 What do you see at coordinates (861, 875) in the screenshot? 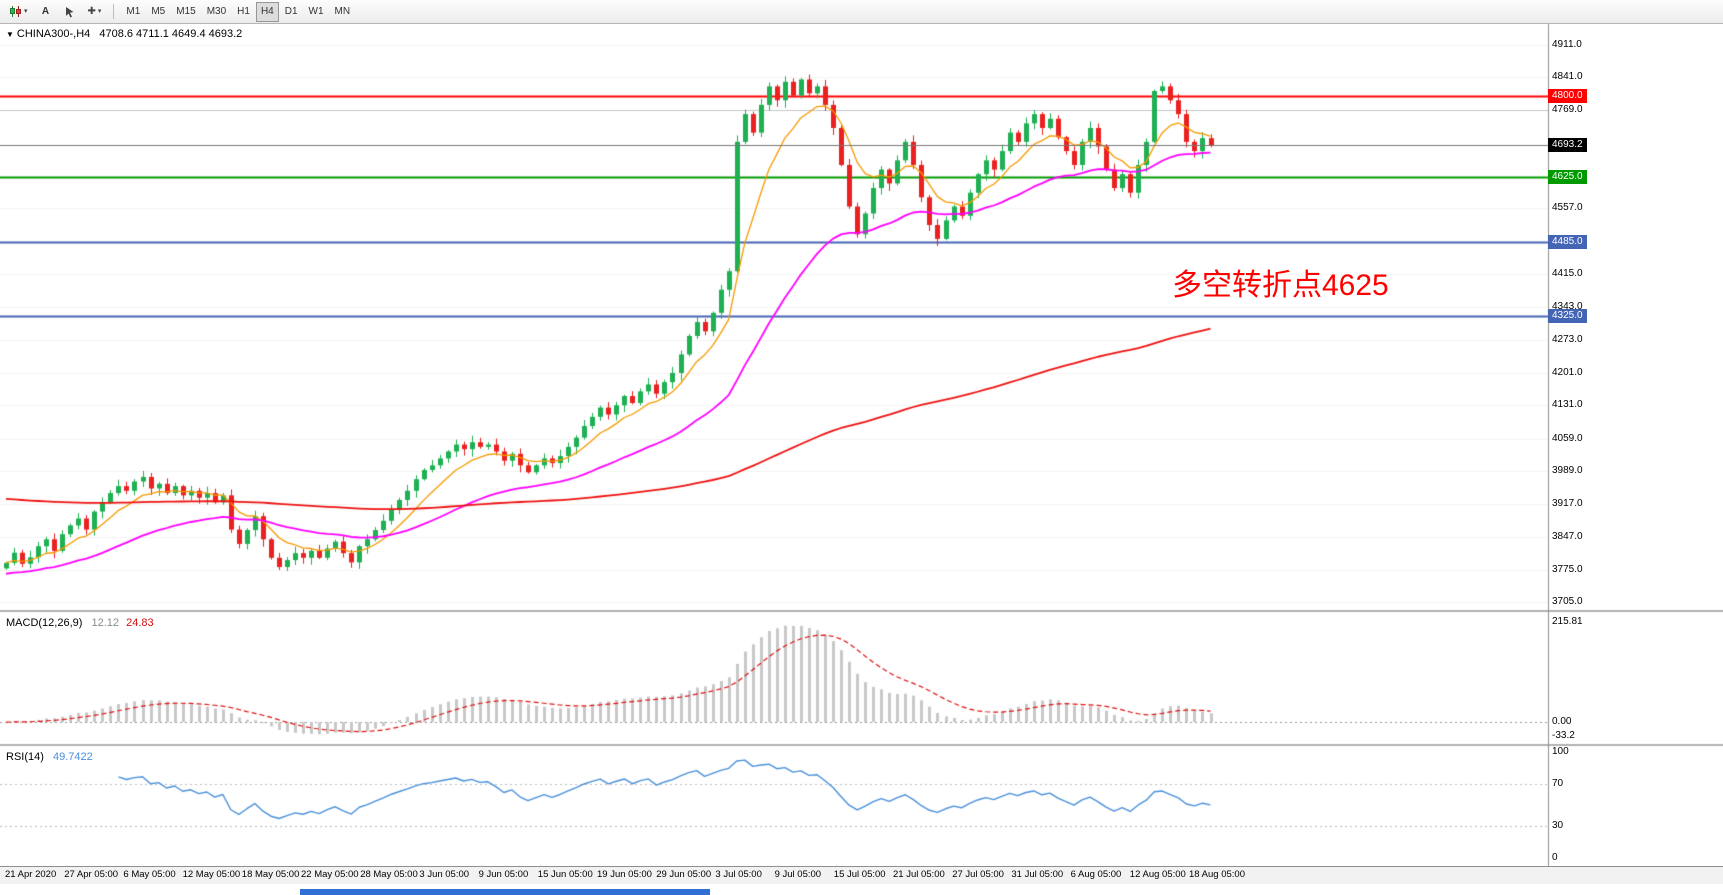
I see `time-axis` at bounding box center [861, 875].